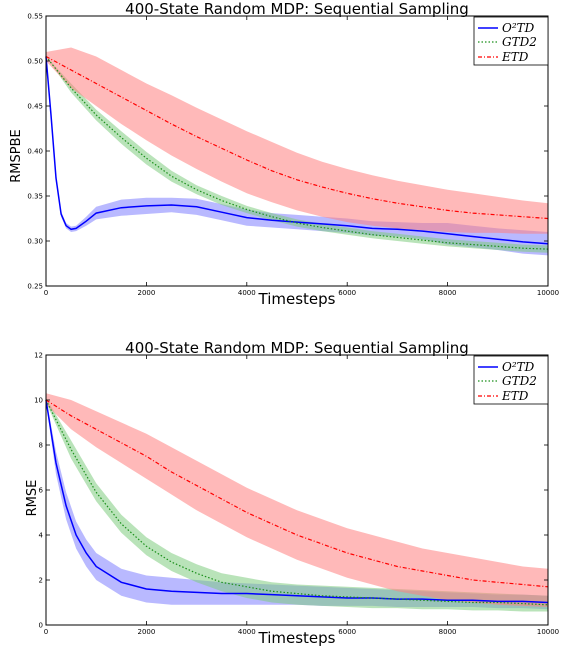 Image resolution: width=571 pixels, height=654 pixels. What do you see at coordinates (41, 626) in the screenshot?
I see `y-tick-label: 0` at bounding box center [41, 626].